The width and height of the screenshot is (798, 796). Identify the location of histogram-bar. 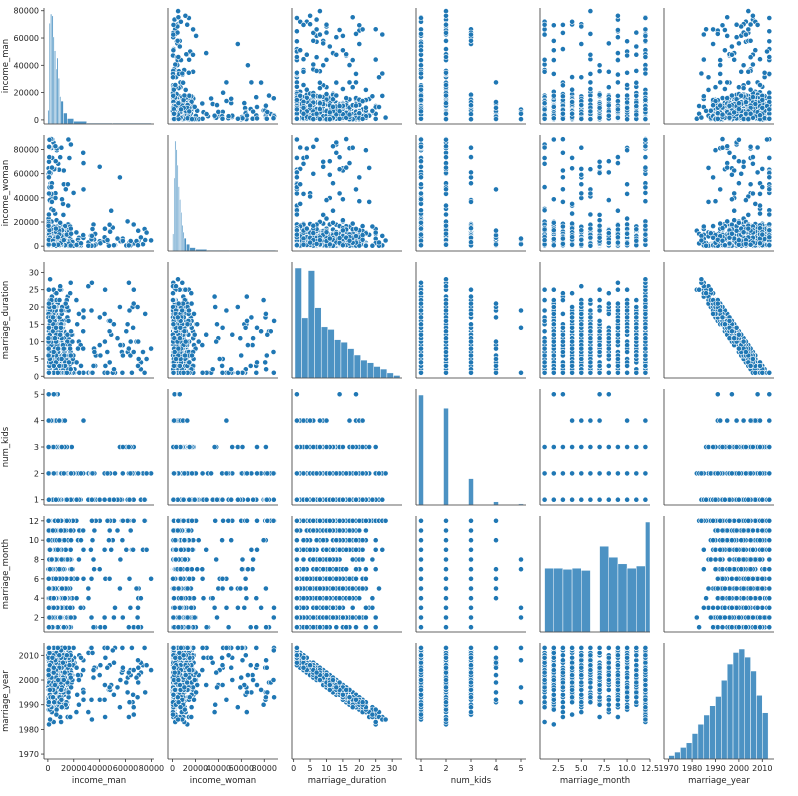
(187, 247).